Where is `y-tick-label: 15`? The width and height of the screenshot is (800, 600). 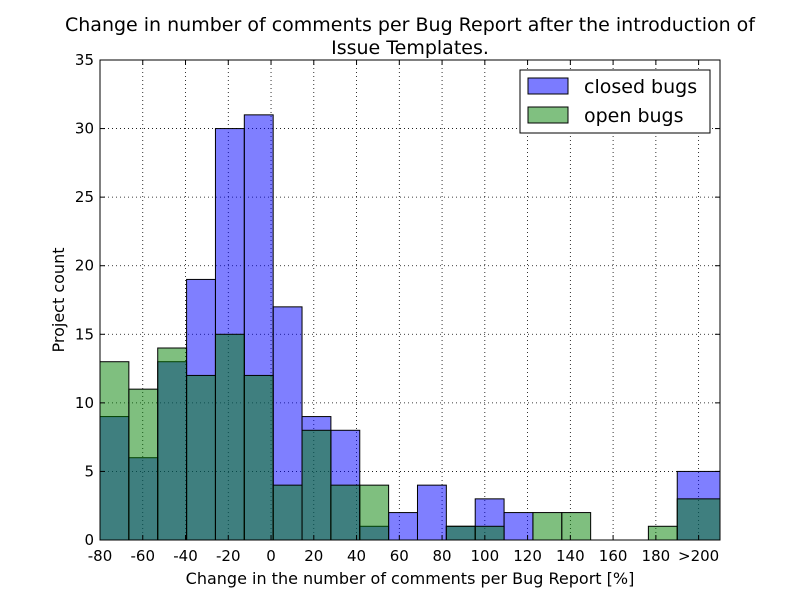 y-tick-label: 15 is located at coordinates (84, 334).